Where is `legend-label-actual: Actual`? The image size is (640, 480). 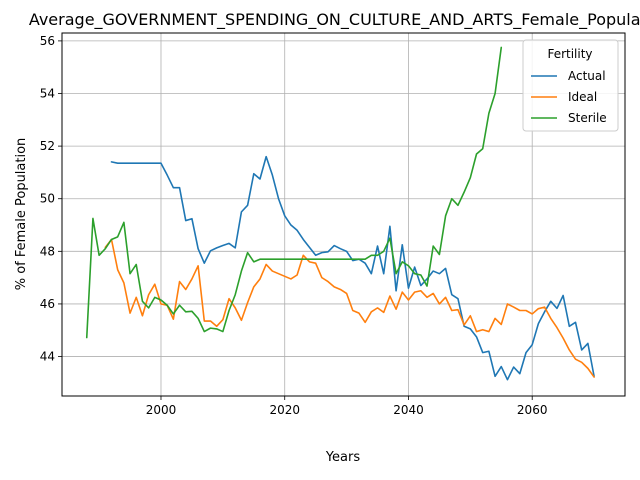
legend-label-actual: Actual is located at coordinates (587, 76).